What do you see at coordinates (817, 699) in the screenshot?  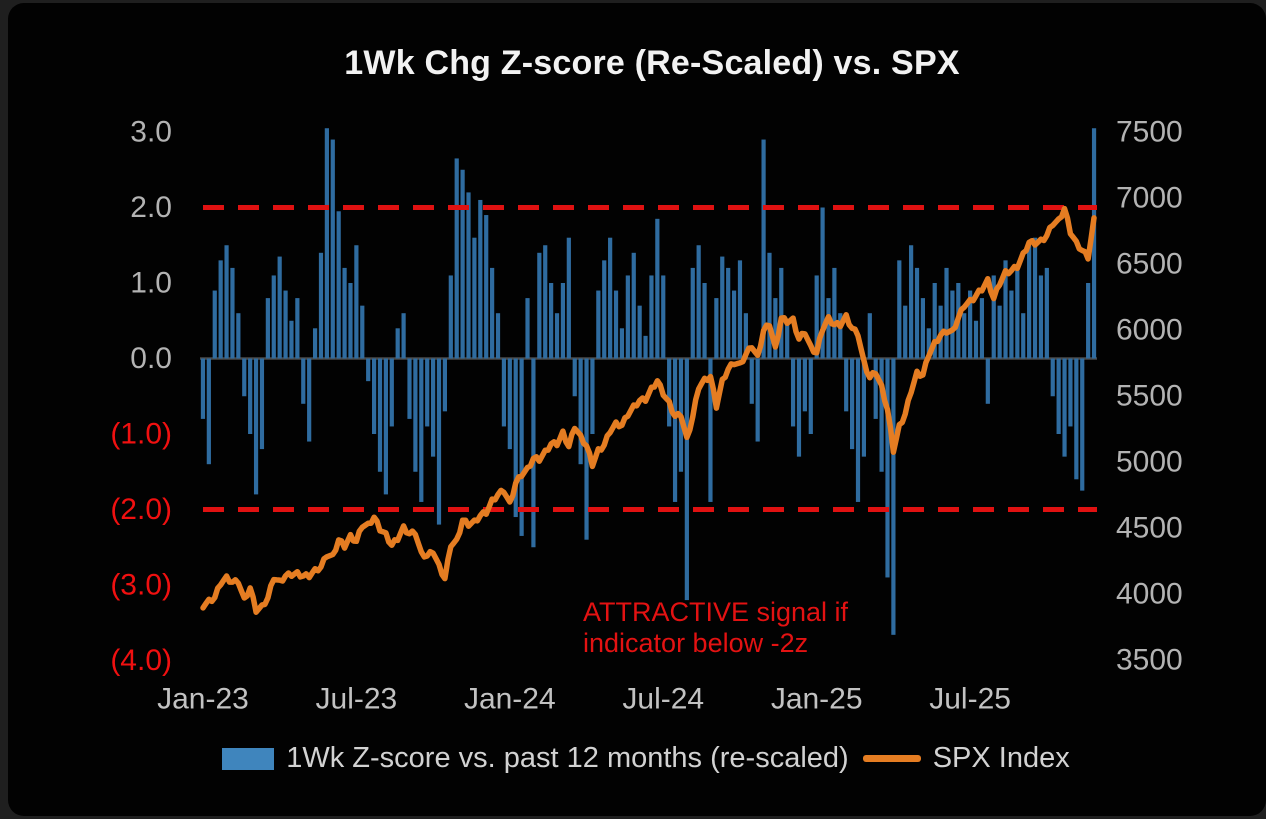 I see `x-tick-label: Jan-25` at bounding box center [817, 699].